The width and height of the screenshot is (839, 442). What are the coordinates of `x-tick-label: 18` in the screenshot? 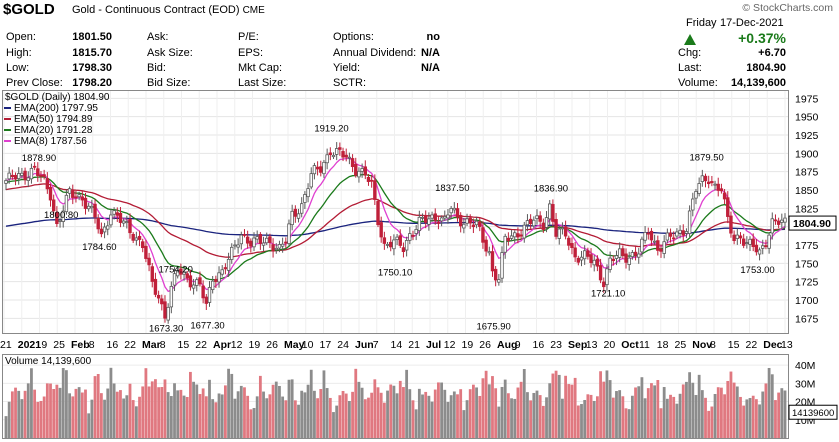 It's located at (663, 345).